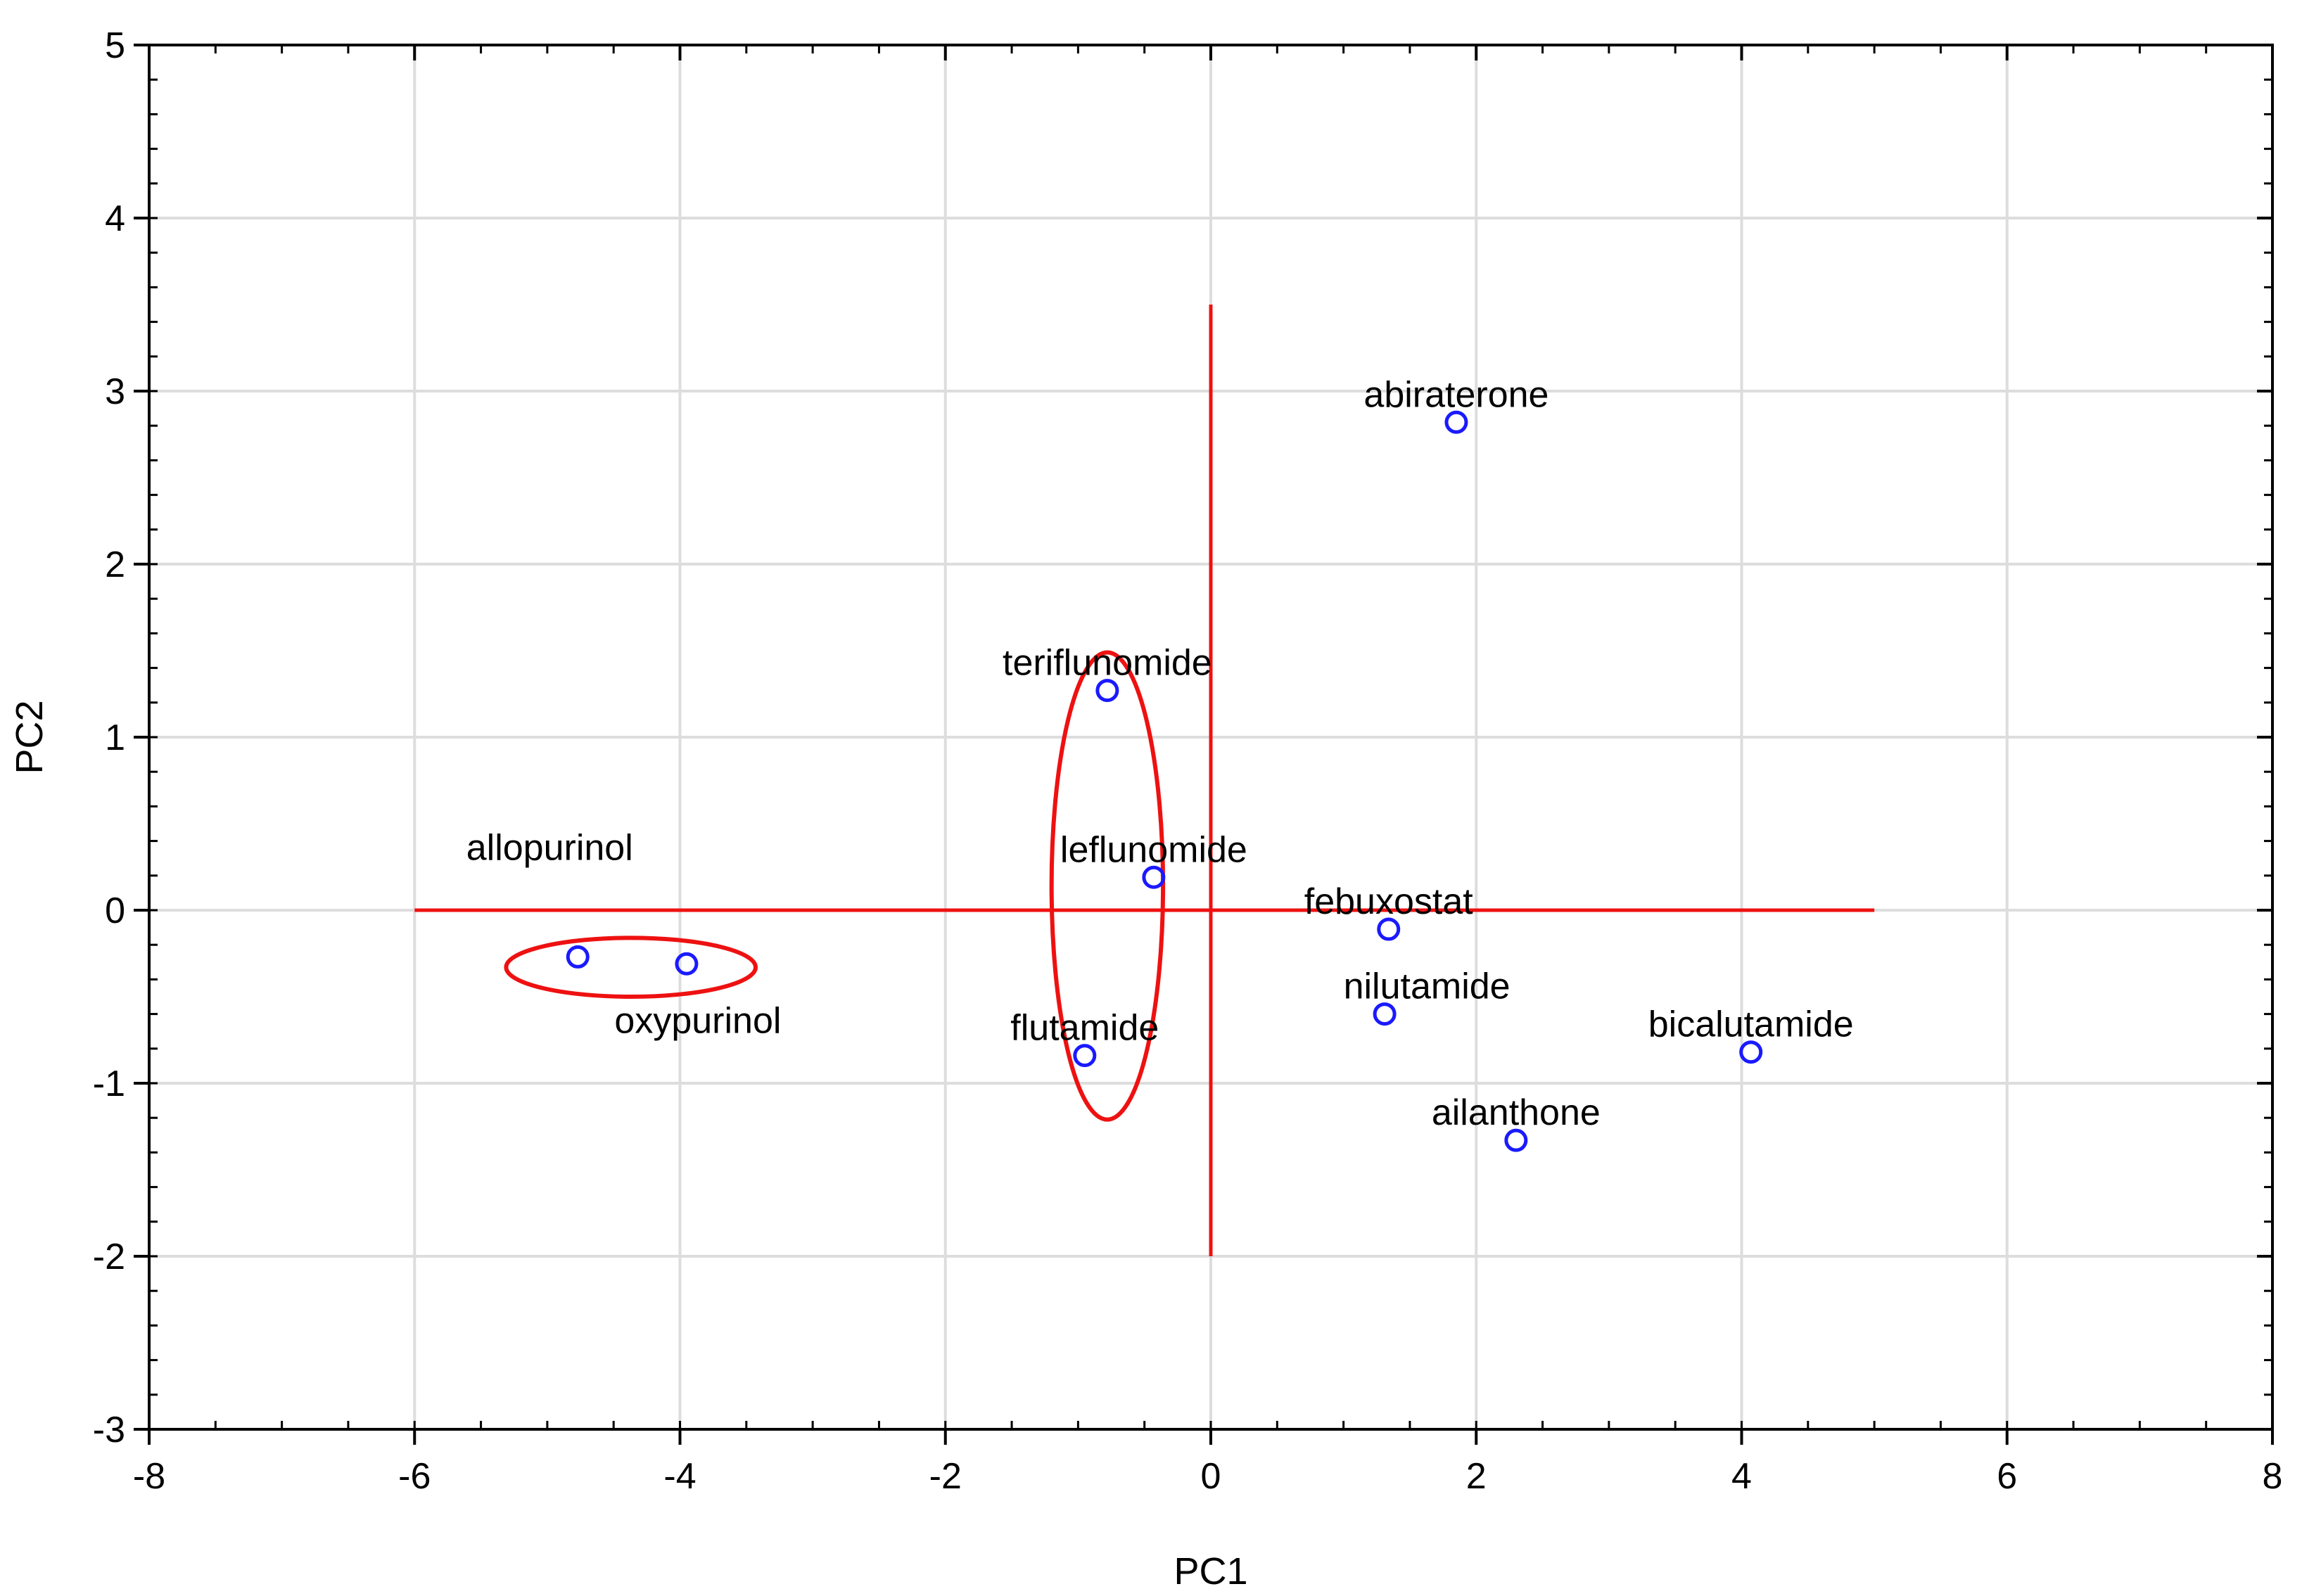  Describe the element at coordinates (1389, 929) in the screenshot. I see `data-point-febuxostat` at that location.